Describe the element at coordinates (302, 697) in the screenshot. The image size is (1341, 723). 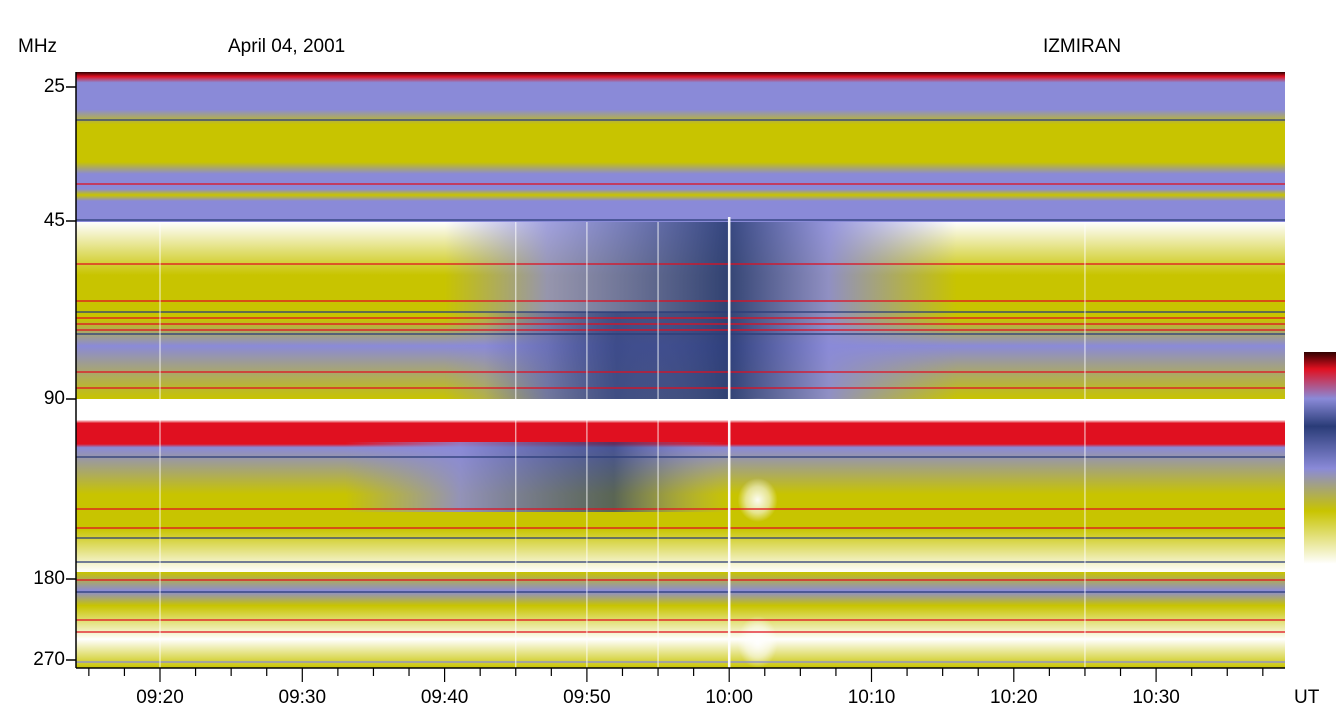
I see `x-tick-label-0930: 09:30` at that location.